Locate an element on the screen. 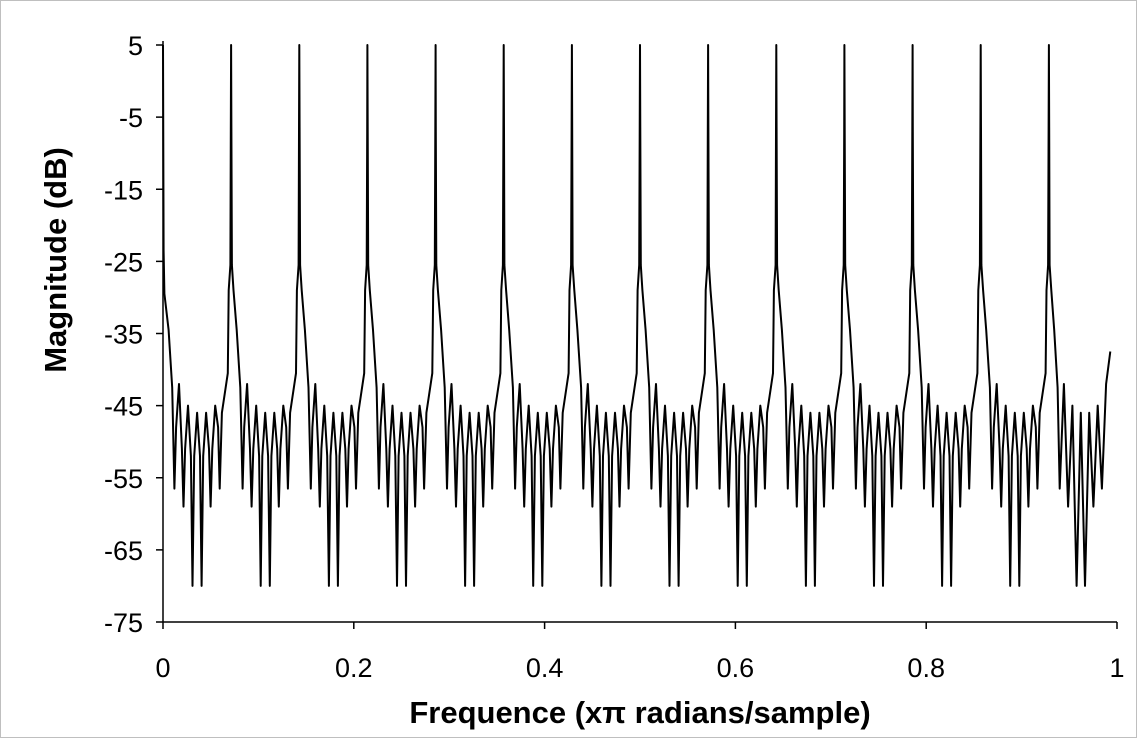  y-tick-labels: 5 -5 -15 -25 -35 -45 -55 -65 -75 is located at coordinates (123, 334).